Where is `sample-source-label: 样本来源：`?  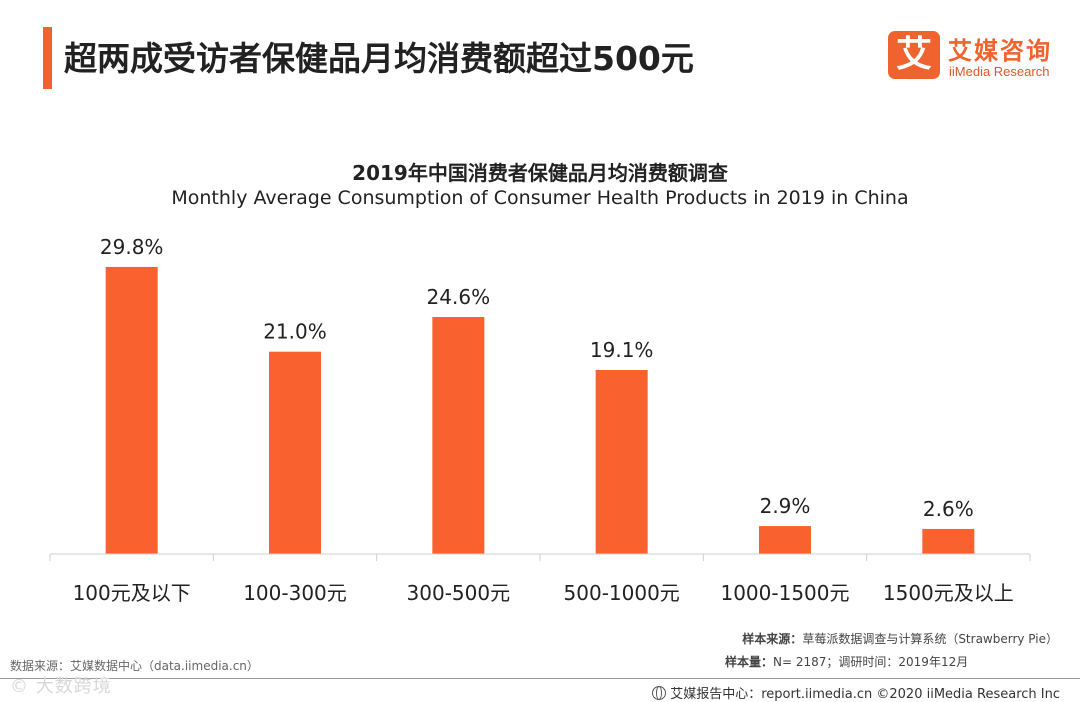 sample-source-label: 样本来源： is located at coordinates (772, 639).